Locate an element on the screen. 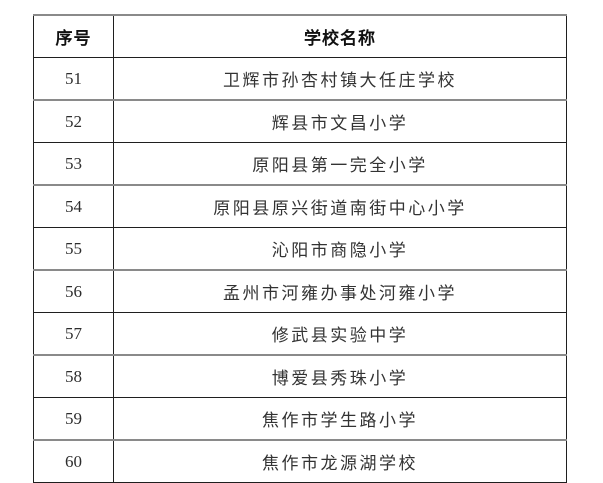 The height and width of the screenshot is (483, 603). table-row: 57 修武县实验中学 is located at coordinates (300, 333).